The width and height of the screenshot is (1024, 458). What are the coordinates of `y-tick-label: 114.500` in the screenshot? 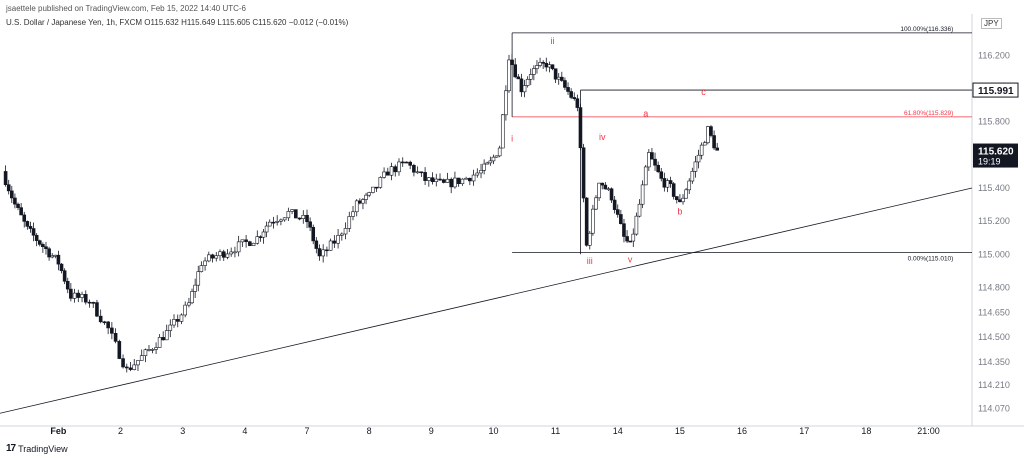 It's located at (994, 337).